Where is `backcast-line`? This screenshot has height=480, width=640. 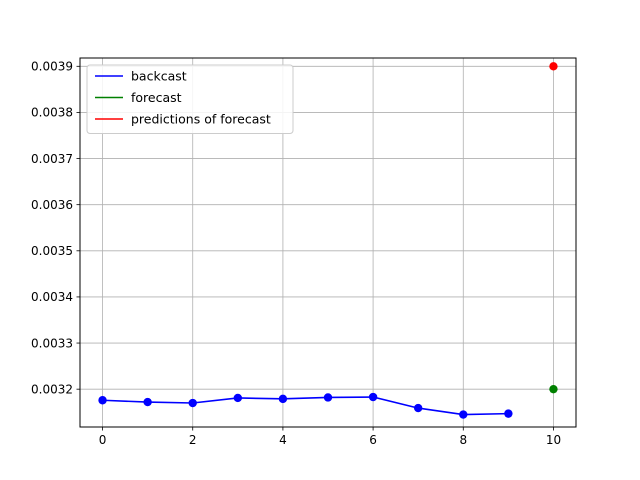
backcast-line is located at coordinates (305, 406).